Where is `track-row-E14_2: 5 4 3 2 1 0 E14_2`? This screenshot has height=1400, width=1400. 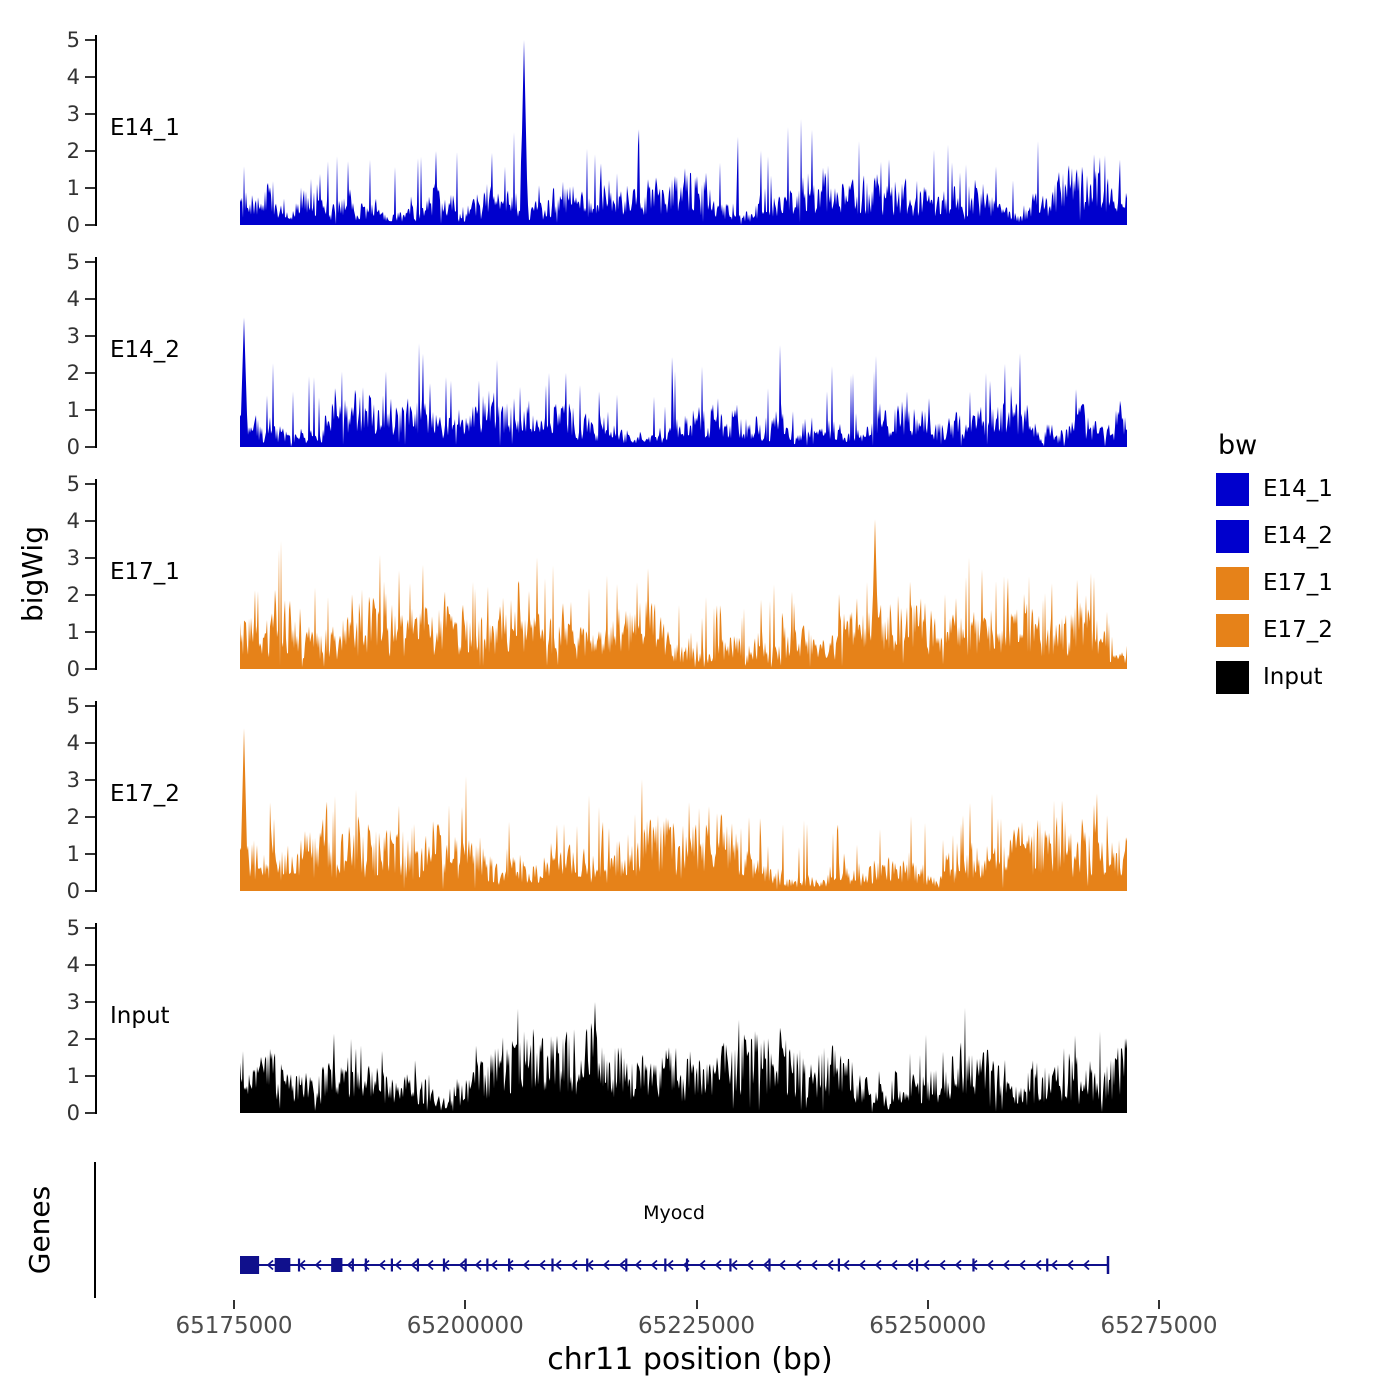 track-row-E14_2: 5 4 3 2 1 0 E14_2 is located at coordinates (599, 354).